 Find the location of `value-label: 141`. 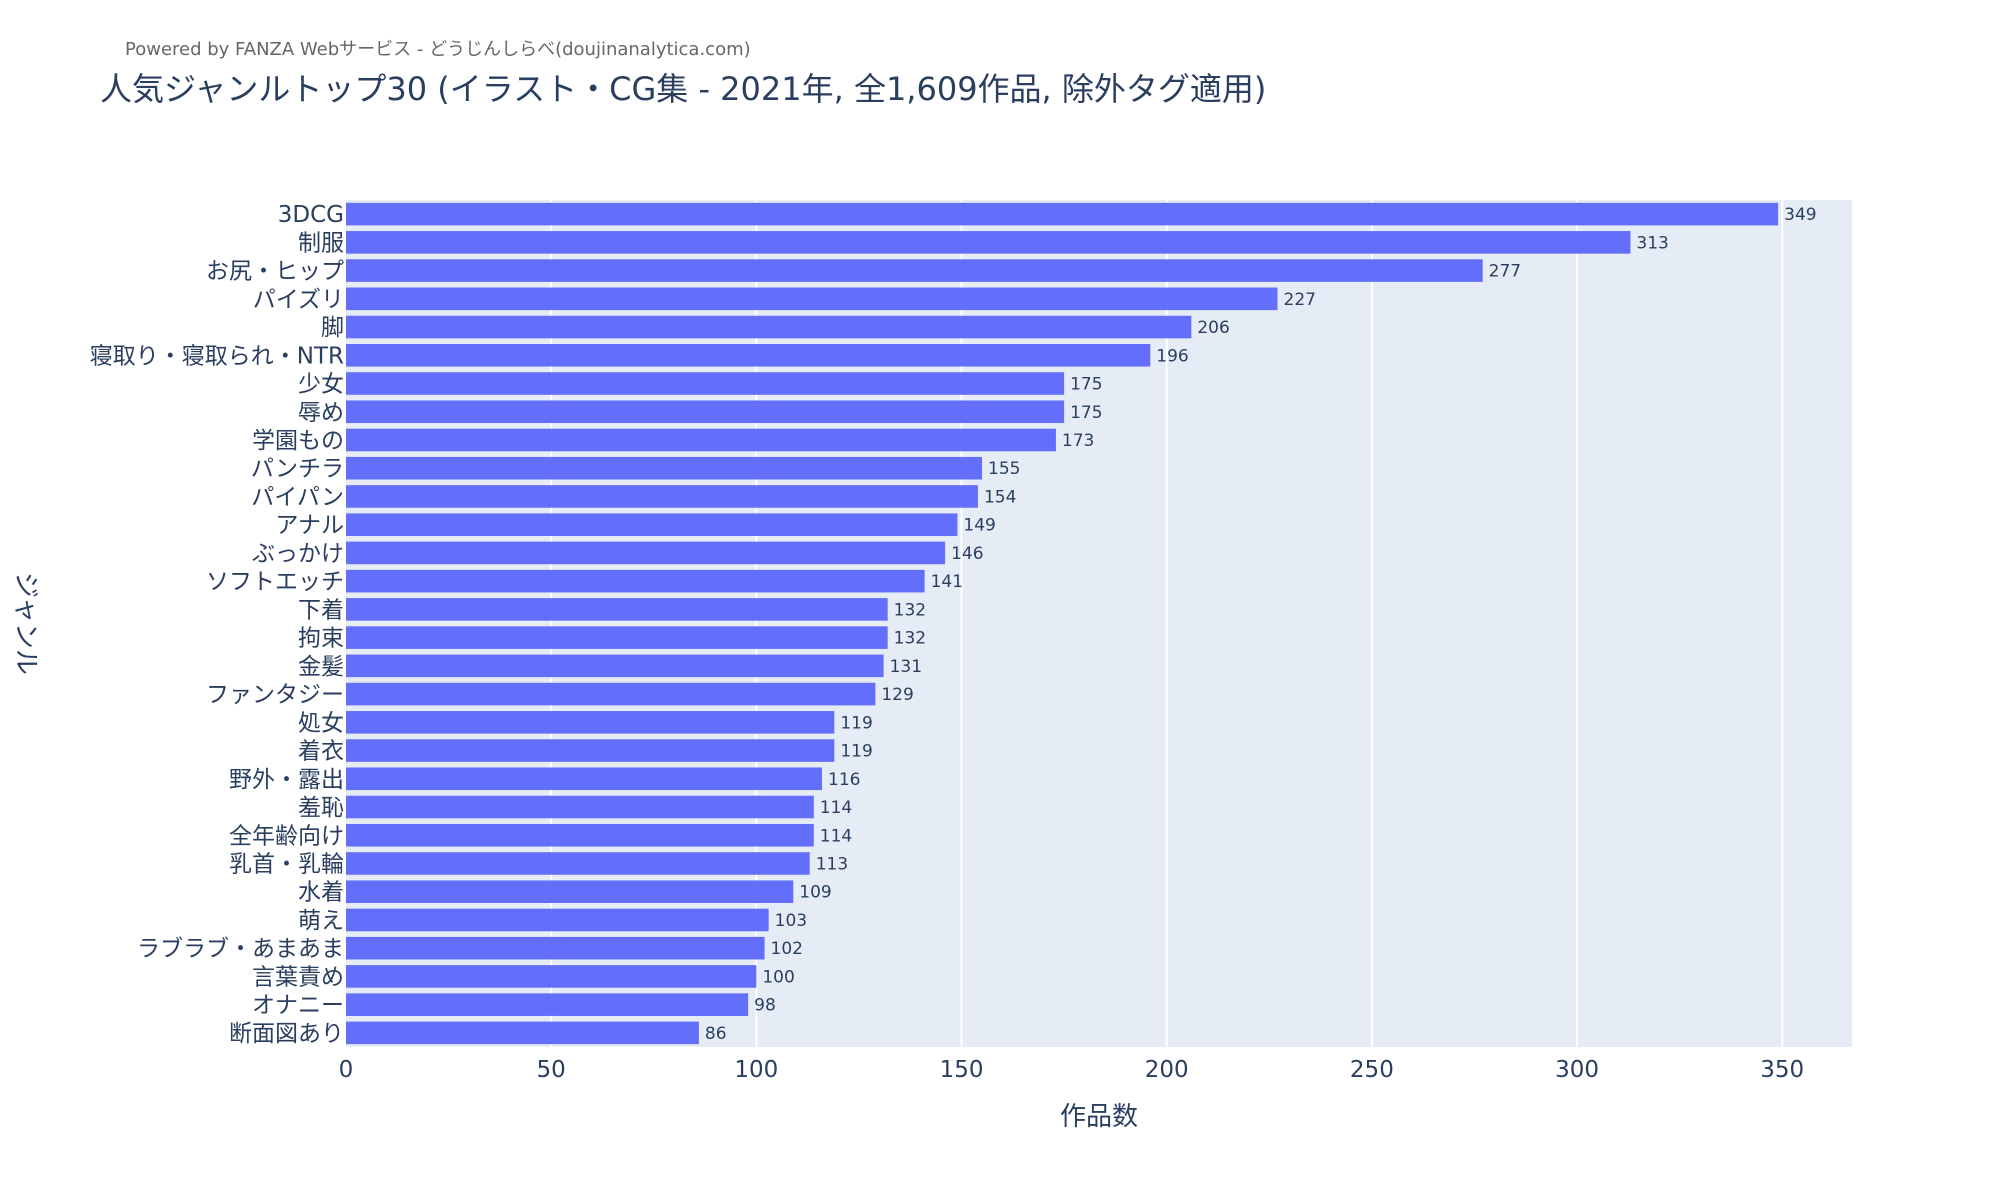

value-label: 141 is located at coordinates (947, 582).